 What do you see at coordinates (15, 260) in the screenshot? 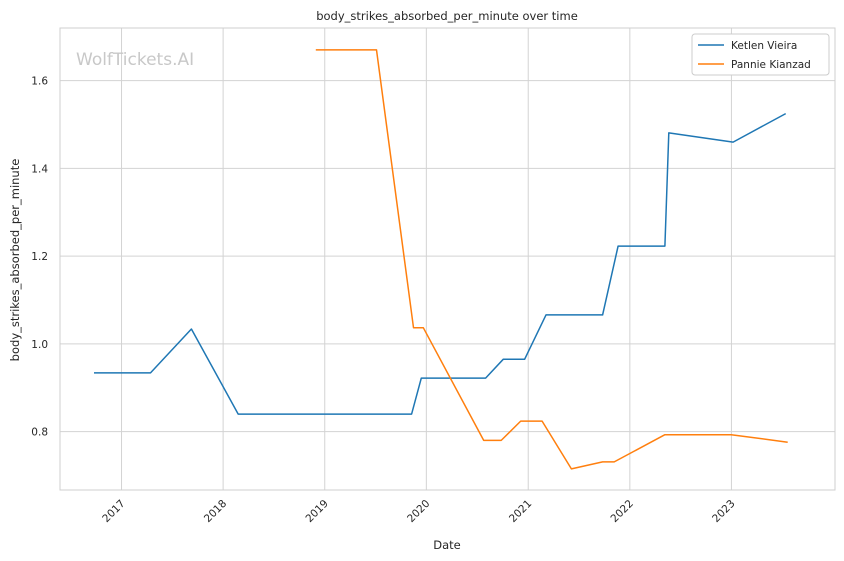
I see `y-axis-label: body_strikes_absorbed_per_minute` at bounding box center [15, 260].